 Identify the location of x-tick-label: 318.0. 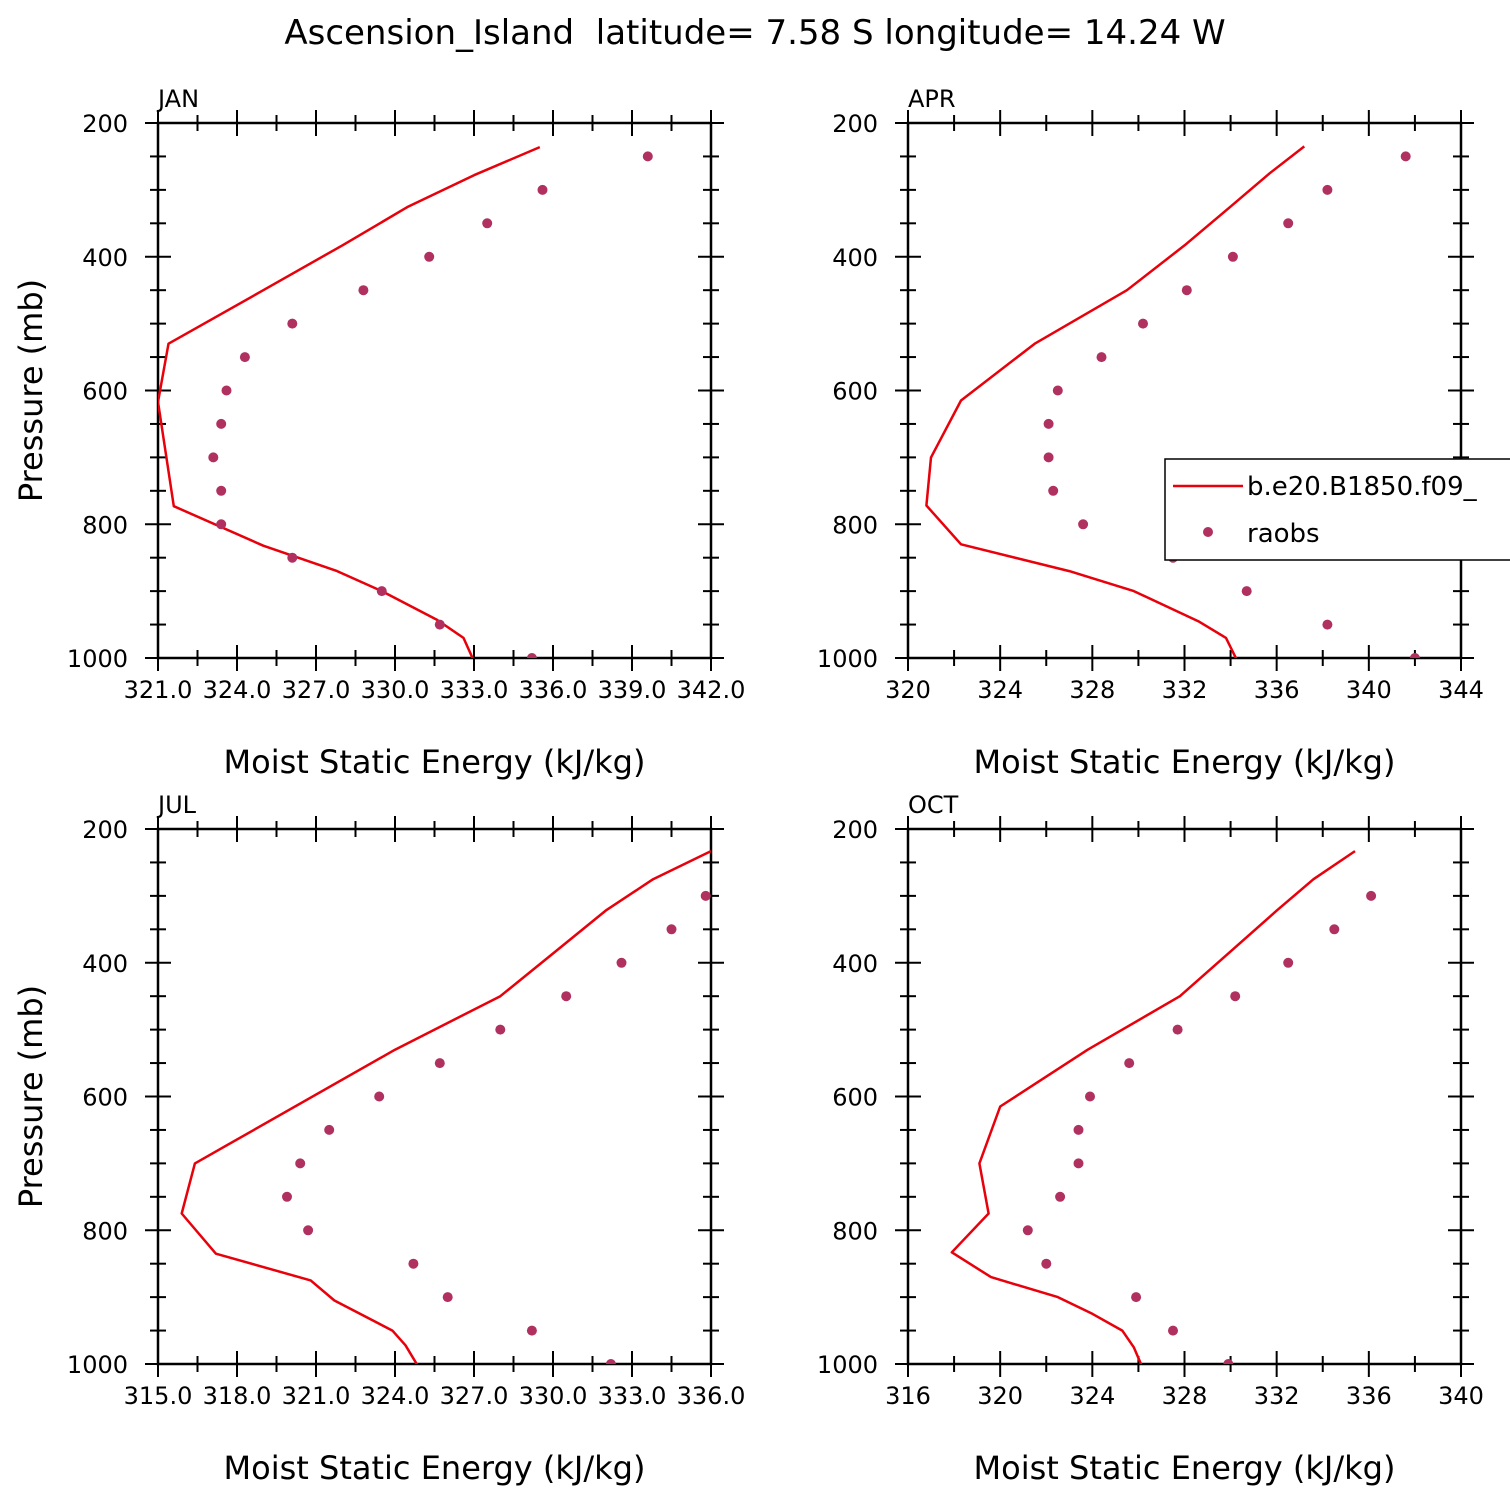
(237, 1396).